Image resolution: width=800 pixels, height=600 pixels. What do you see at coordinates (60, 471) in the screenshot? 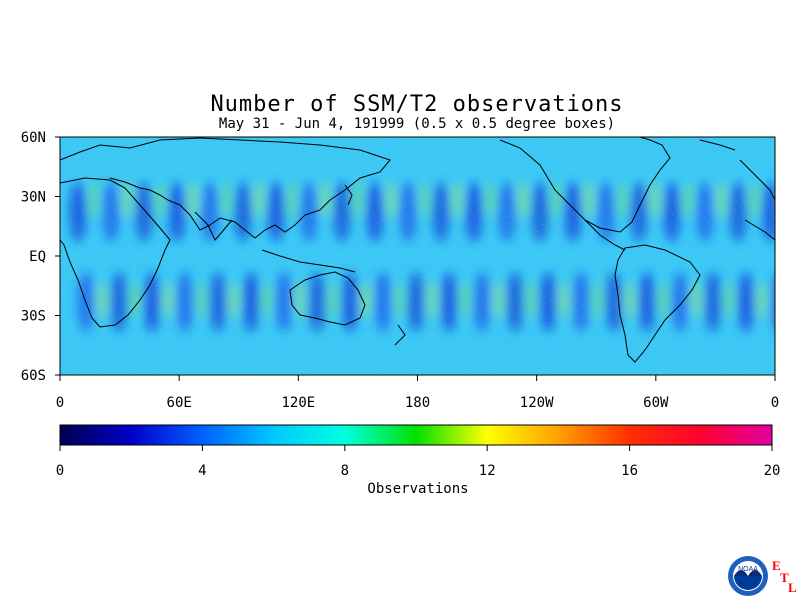
I see `colorbar-tick-label: 0` at bounding box center [60, 471].